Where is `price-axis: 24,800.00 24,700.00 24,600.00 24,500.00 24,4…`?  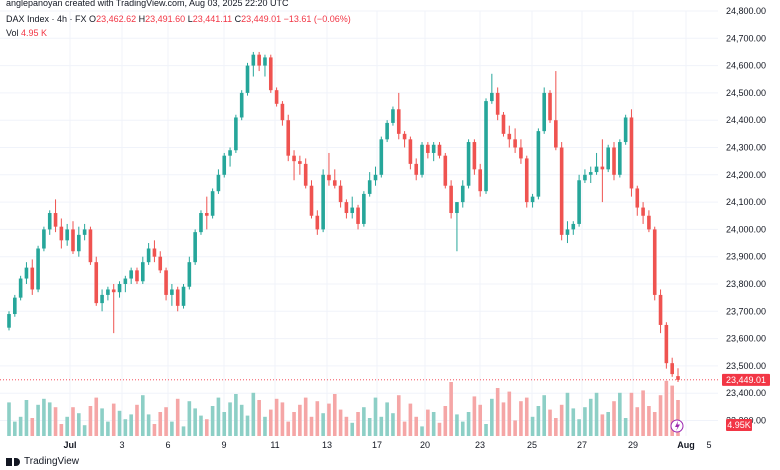
price-axis: 24,800.00 24,700.00 24,600.00 24,500.00 24,4… is located at coordinates (746, 216).